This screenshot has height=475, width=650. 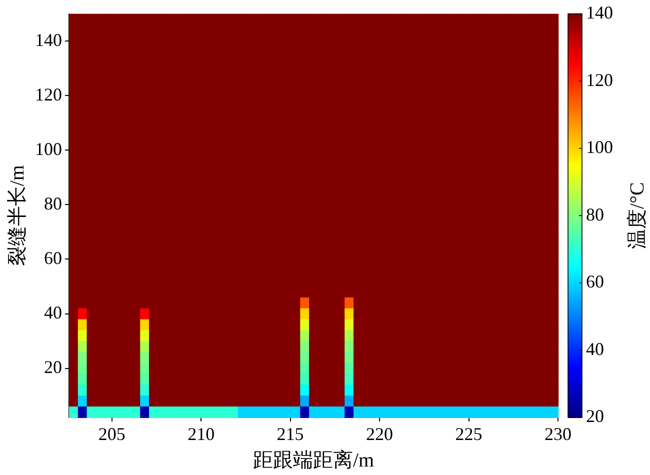 I want to click on y-tick-label: 140, so click(x=48, y=40).